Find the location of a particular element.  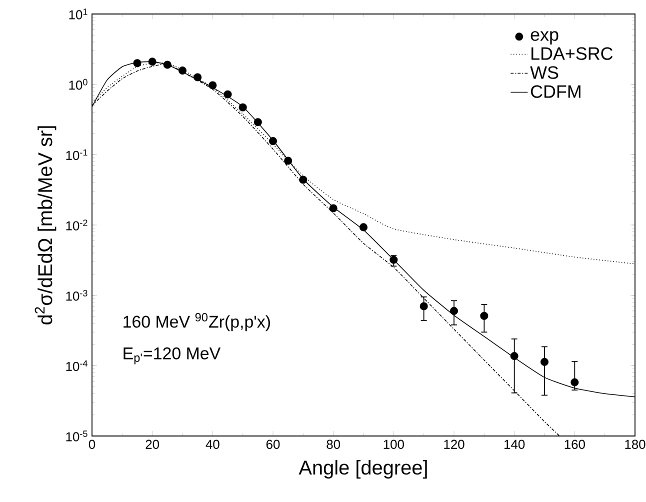

y-tick-label: 10$^{-1}$ is located at coordinates (77, 154).